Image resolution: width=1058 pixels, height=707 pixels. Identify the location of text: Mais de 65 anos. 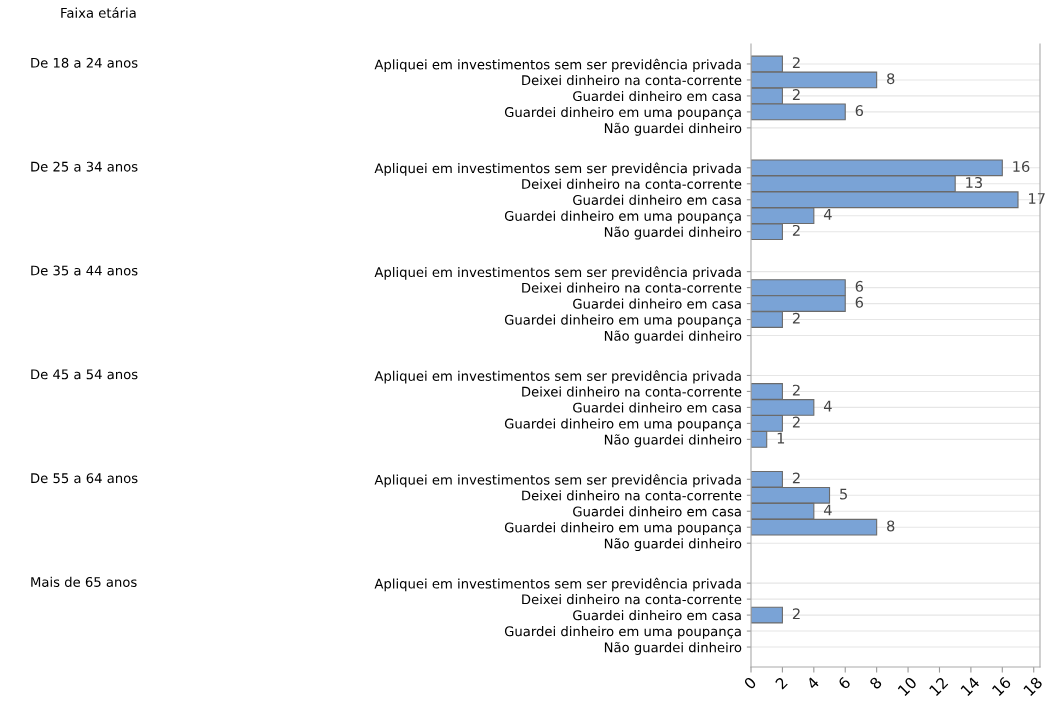
(84, 581).